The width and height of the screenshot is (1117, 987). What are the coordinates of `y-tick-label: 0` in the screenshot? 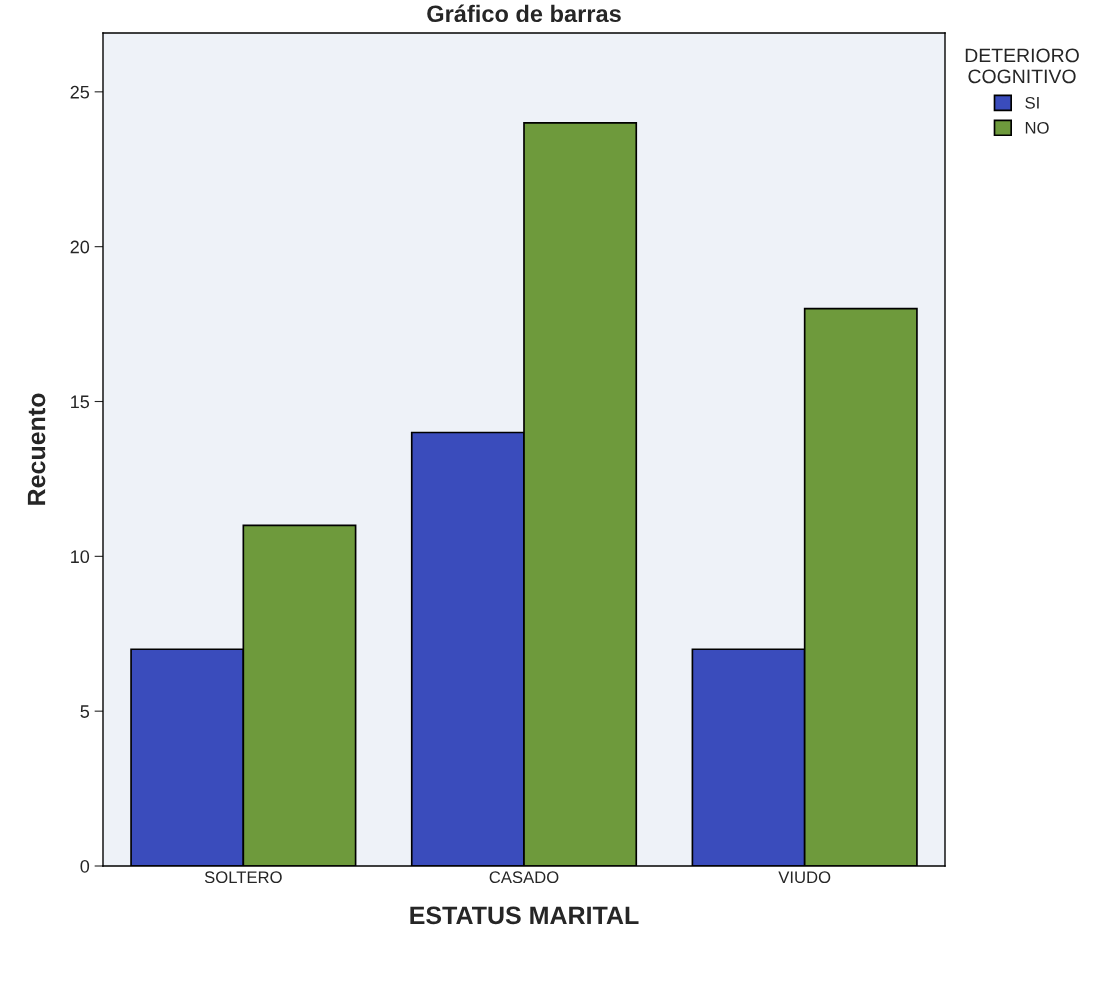 It's located at (85, 866).